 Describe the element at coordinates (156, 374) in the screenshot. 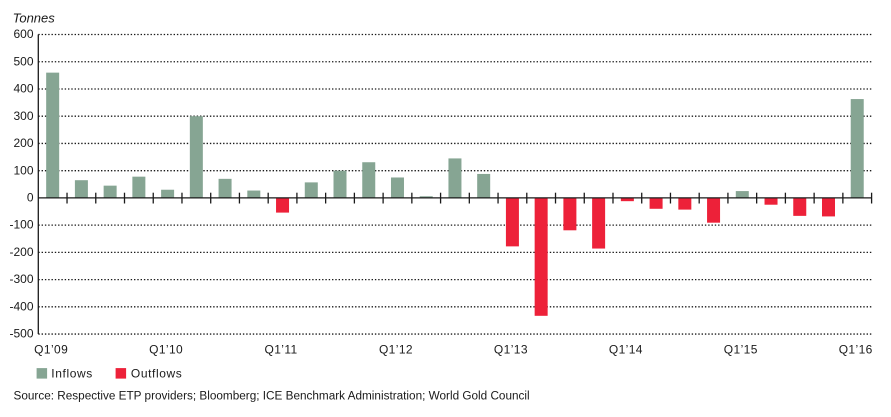

I see `svg-text: Outflows` at that location.